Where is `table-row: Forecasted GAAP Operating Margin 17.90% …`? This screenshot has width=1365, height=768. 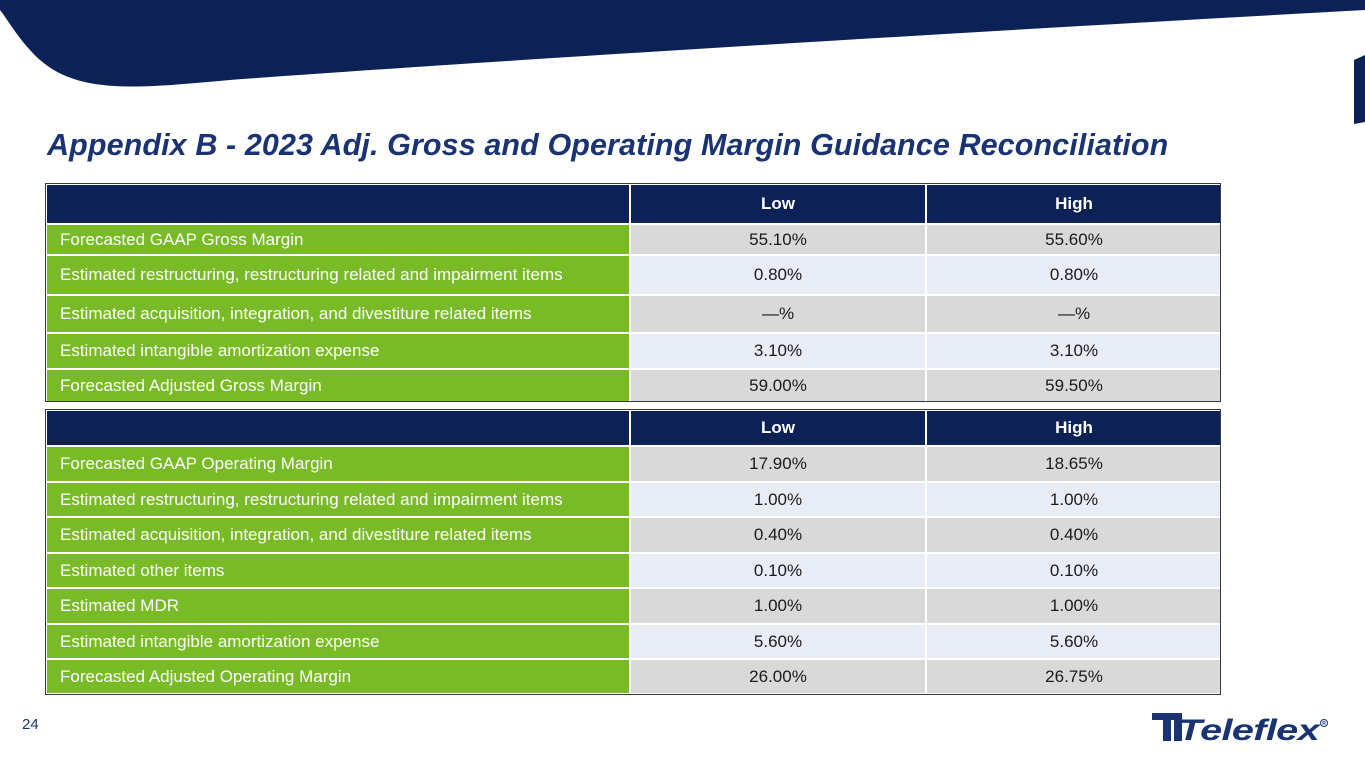 table-row: Forecasted GAAP Operating Margin 17.90% … is located at coordinates (634, 464).